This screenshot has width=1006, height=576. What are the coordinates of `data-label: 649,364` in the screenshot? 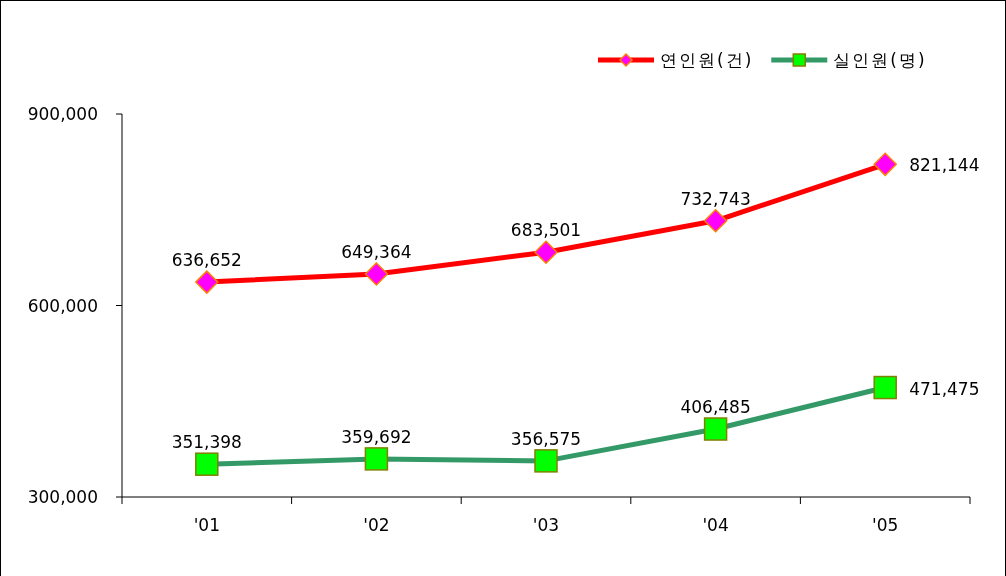 It's located at (376, 251).